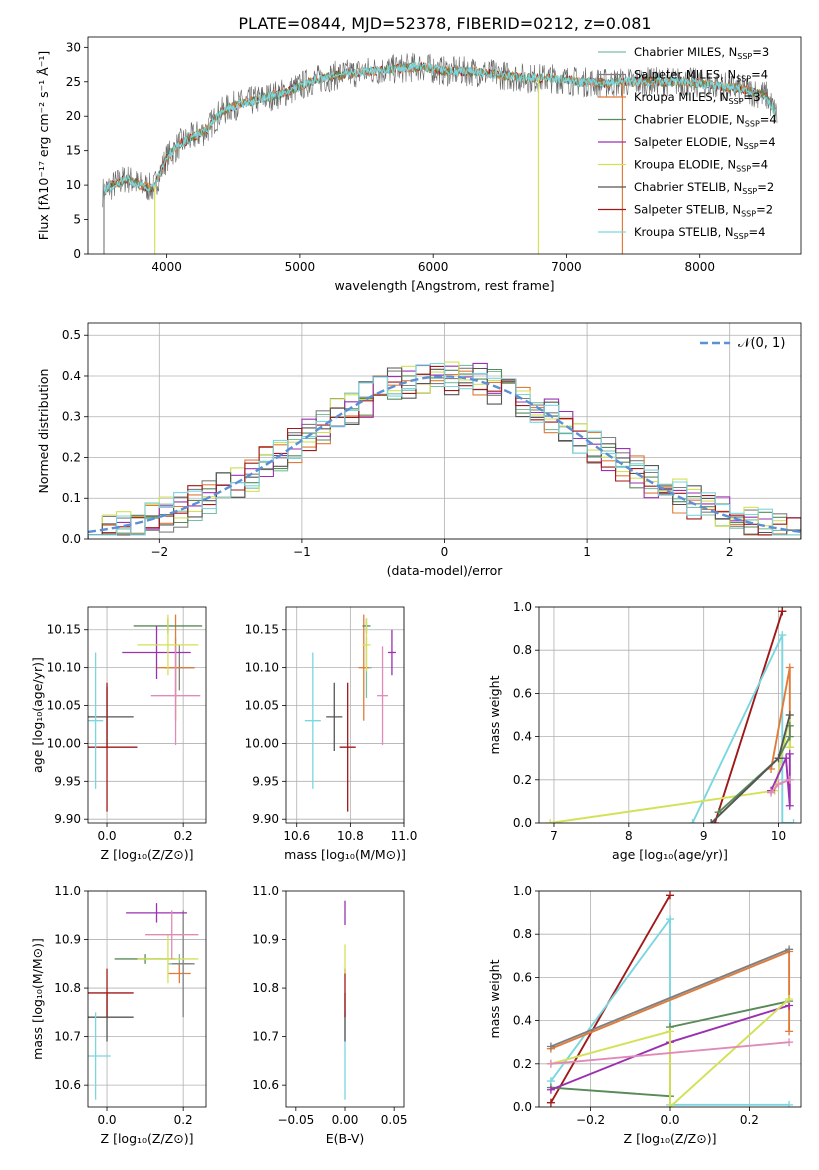 Image resolution: width=819 pixels, height=1170 pixels. I want to click on y-tick-label: 9.90, so click(67, 819).